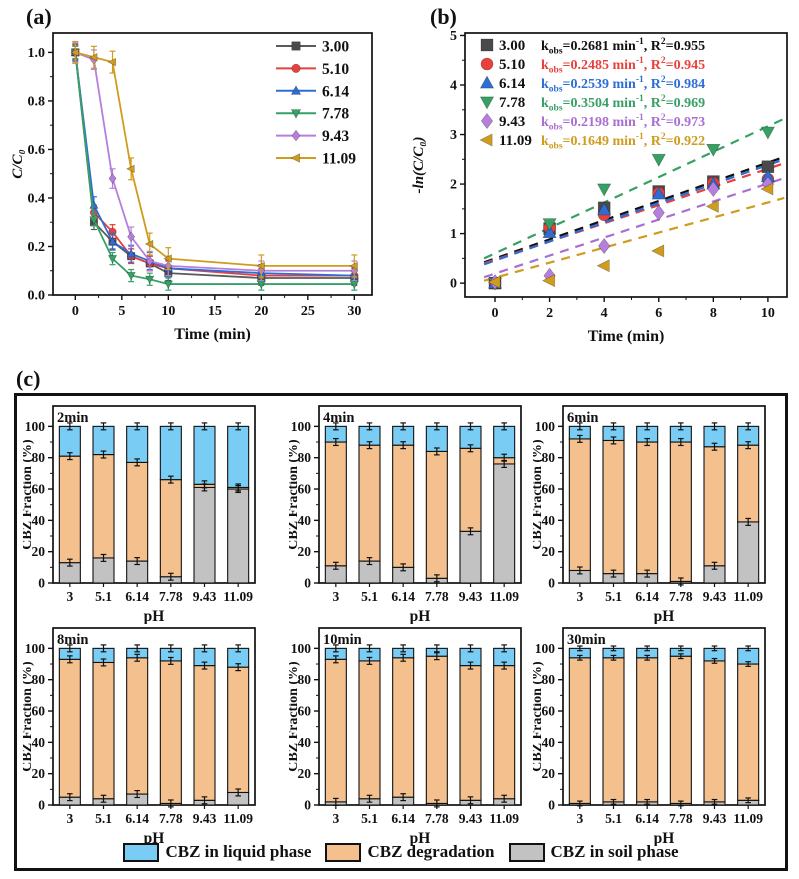  I want to click on svg-text: 2min, so click(72, 418).